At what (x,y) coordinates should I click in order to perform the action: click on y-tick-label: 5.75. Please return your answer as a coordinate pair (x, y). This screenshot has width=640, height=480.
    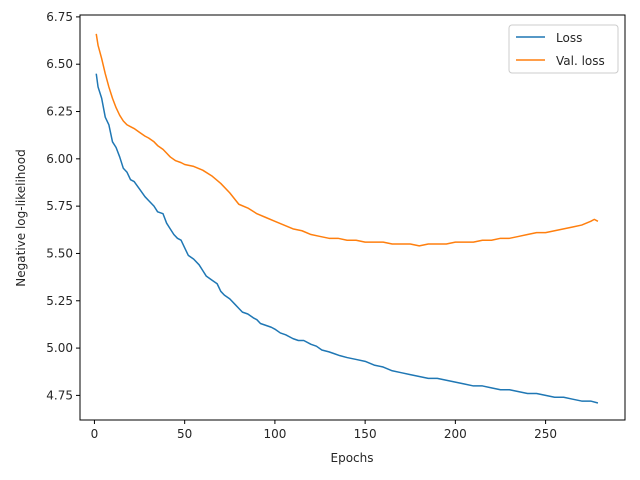
    Looking at the image, I should click on (59, 206).